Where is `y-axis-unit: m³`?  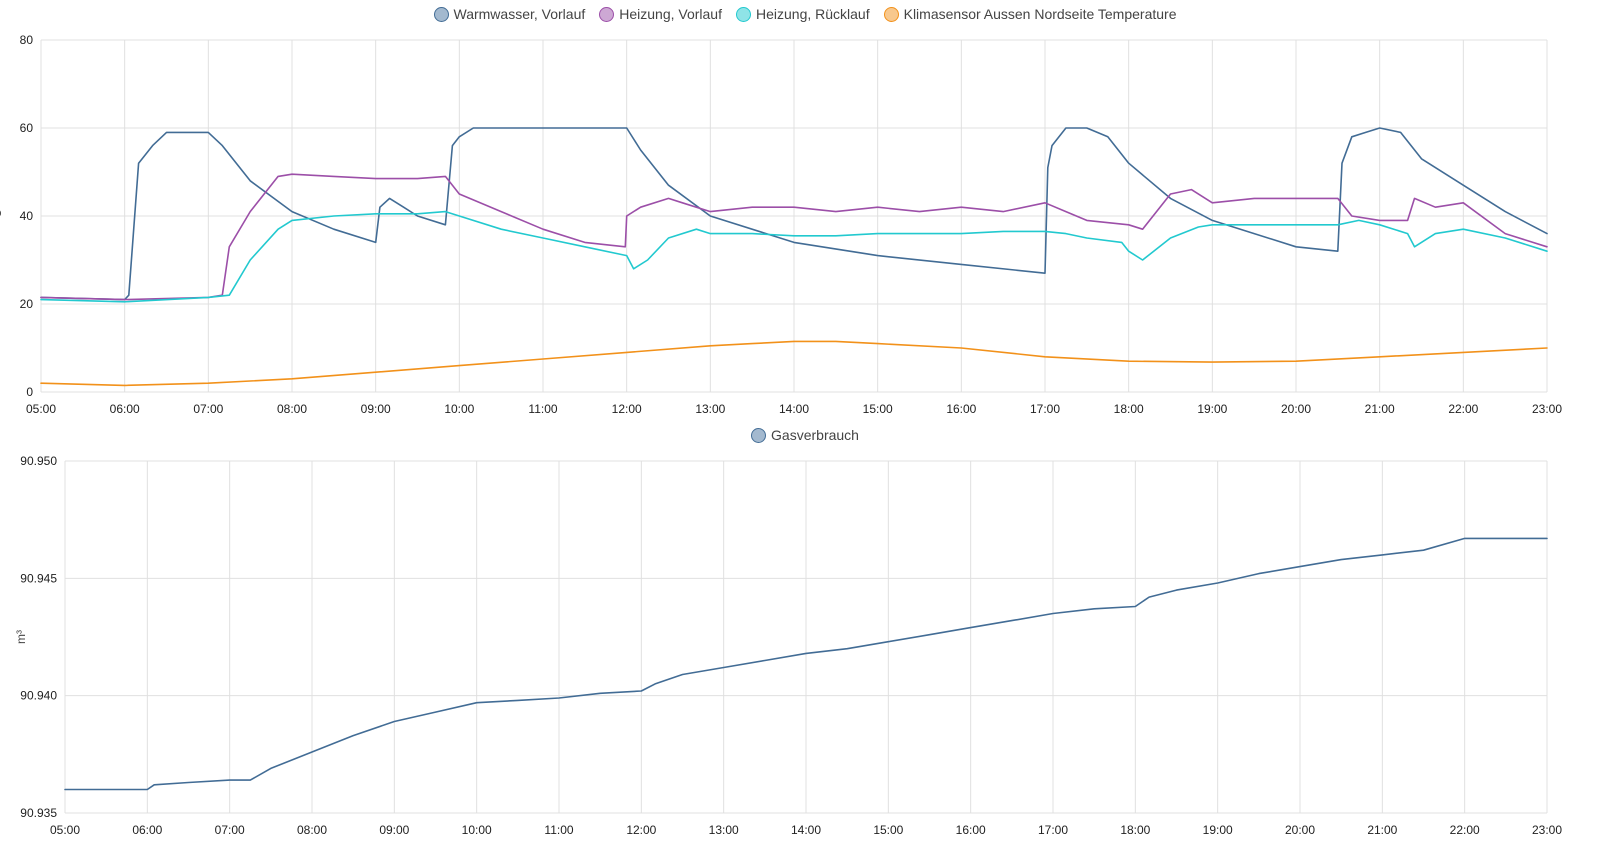
y-axis-unit: m³ is located at coordinates (21, 637).